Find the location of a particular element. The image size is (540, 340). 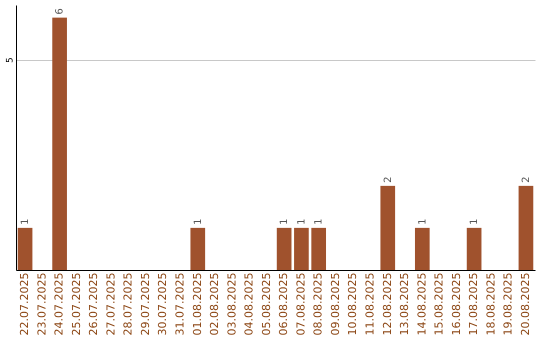

x-tick-label: 01.08.2025 is located at coordinates (197, 304).